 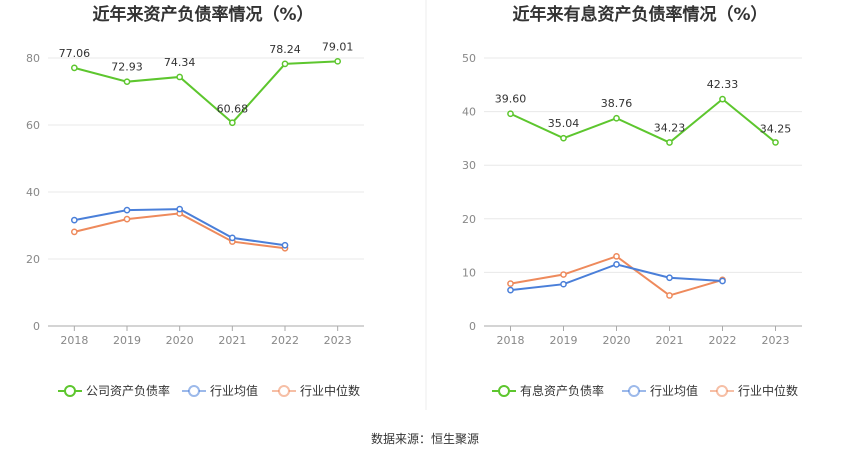 What do you see at coordinates (511, 99) in the screenshot?
I see `data-label: 39.60` at bounding box center [511, 99].